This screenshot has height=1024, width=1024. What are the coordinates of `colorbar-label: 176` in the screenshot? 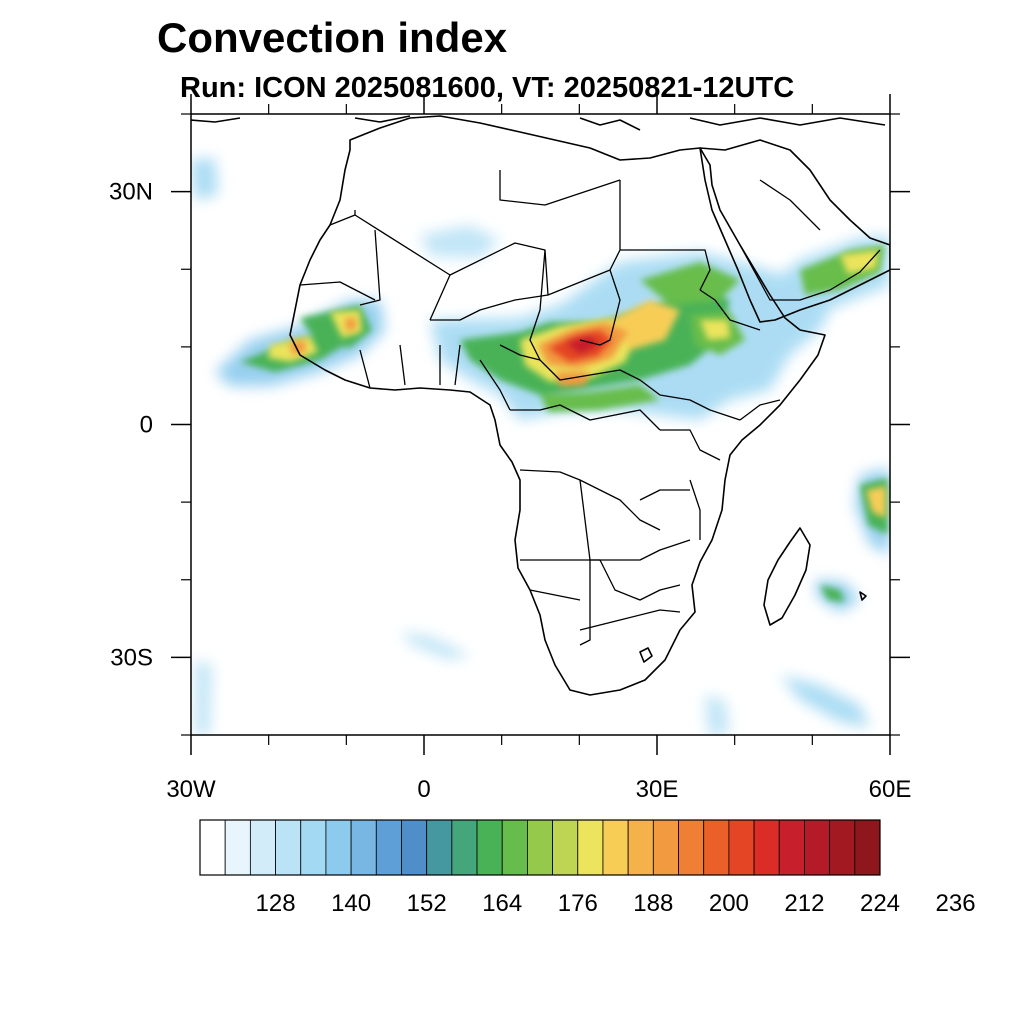 It's located at (578, 903).